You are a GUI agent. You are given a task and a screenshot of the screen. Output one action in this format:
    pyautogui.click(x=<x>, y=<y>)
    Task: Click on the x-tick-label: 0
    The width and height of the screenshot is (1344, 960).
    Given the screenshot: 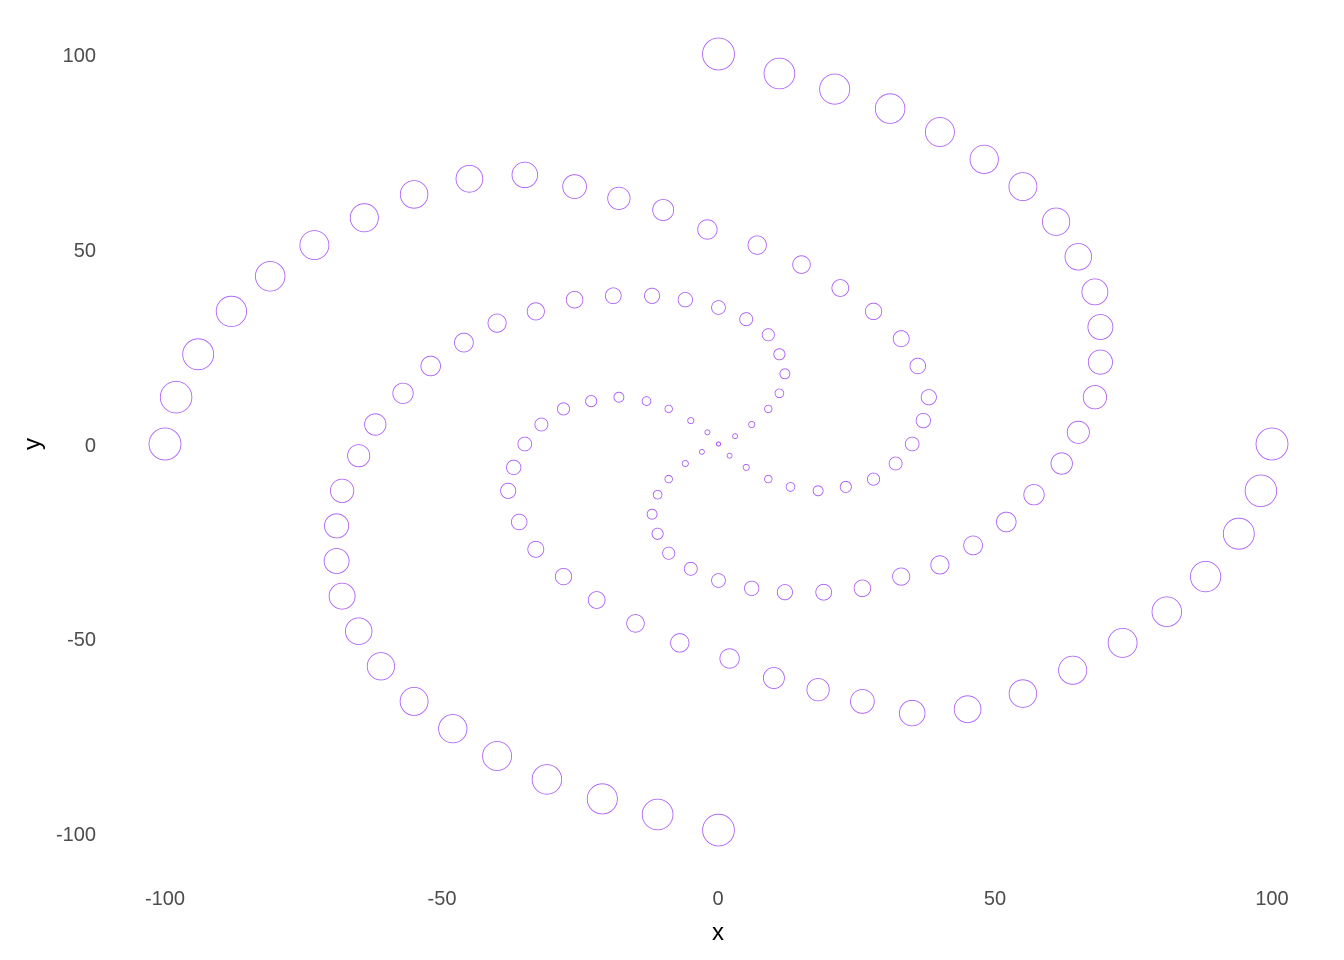 What is the action you would take?
    pyautogui.click(x=717, y=899)
    